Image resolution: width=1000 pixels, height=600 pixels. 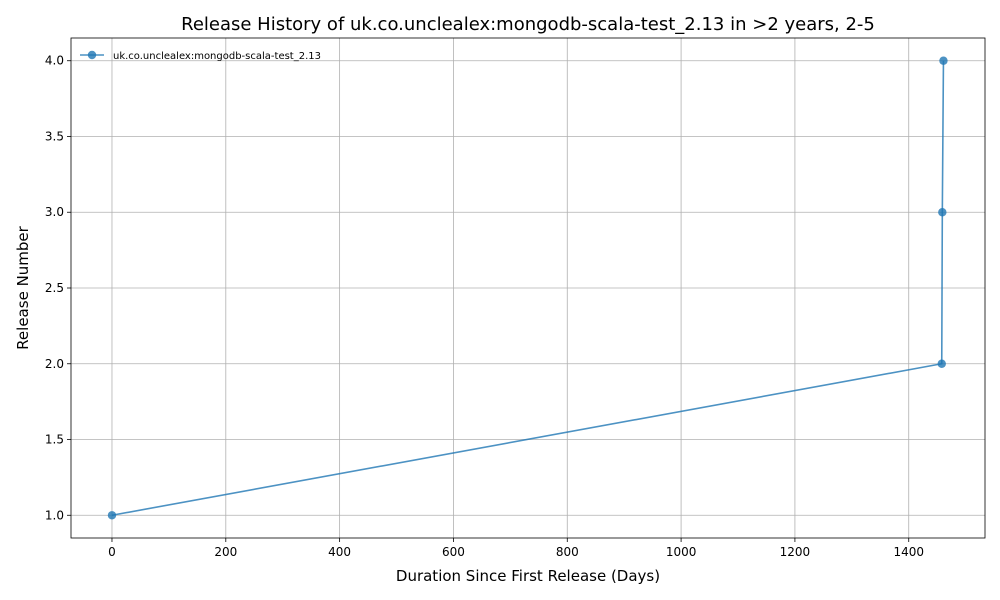 What do you see at coordinates (54, 288) in the screenshot?
I see `y-tick-label: 2.5` at bounding box center [54, 288].